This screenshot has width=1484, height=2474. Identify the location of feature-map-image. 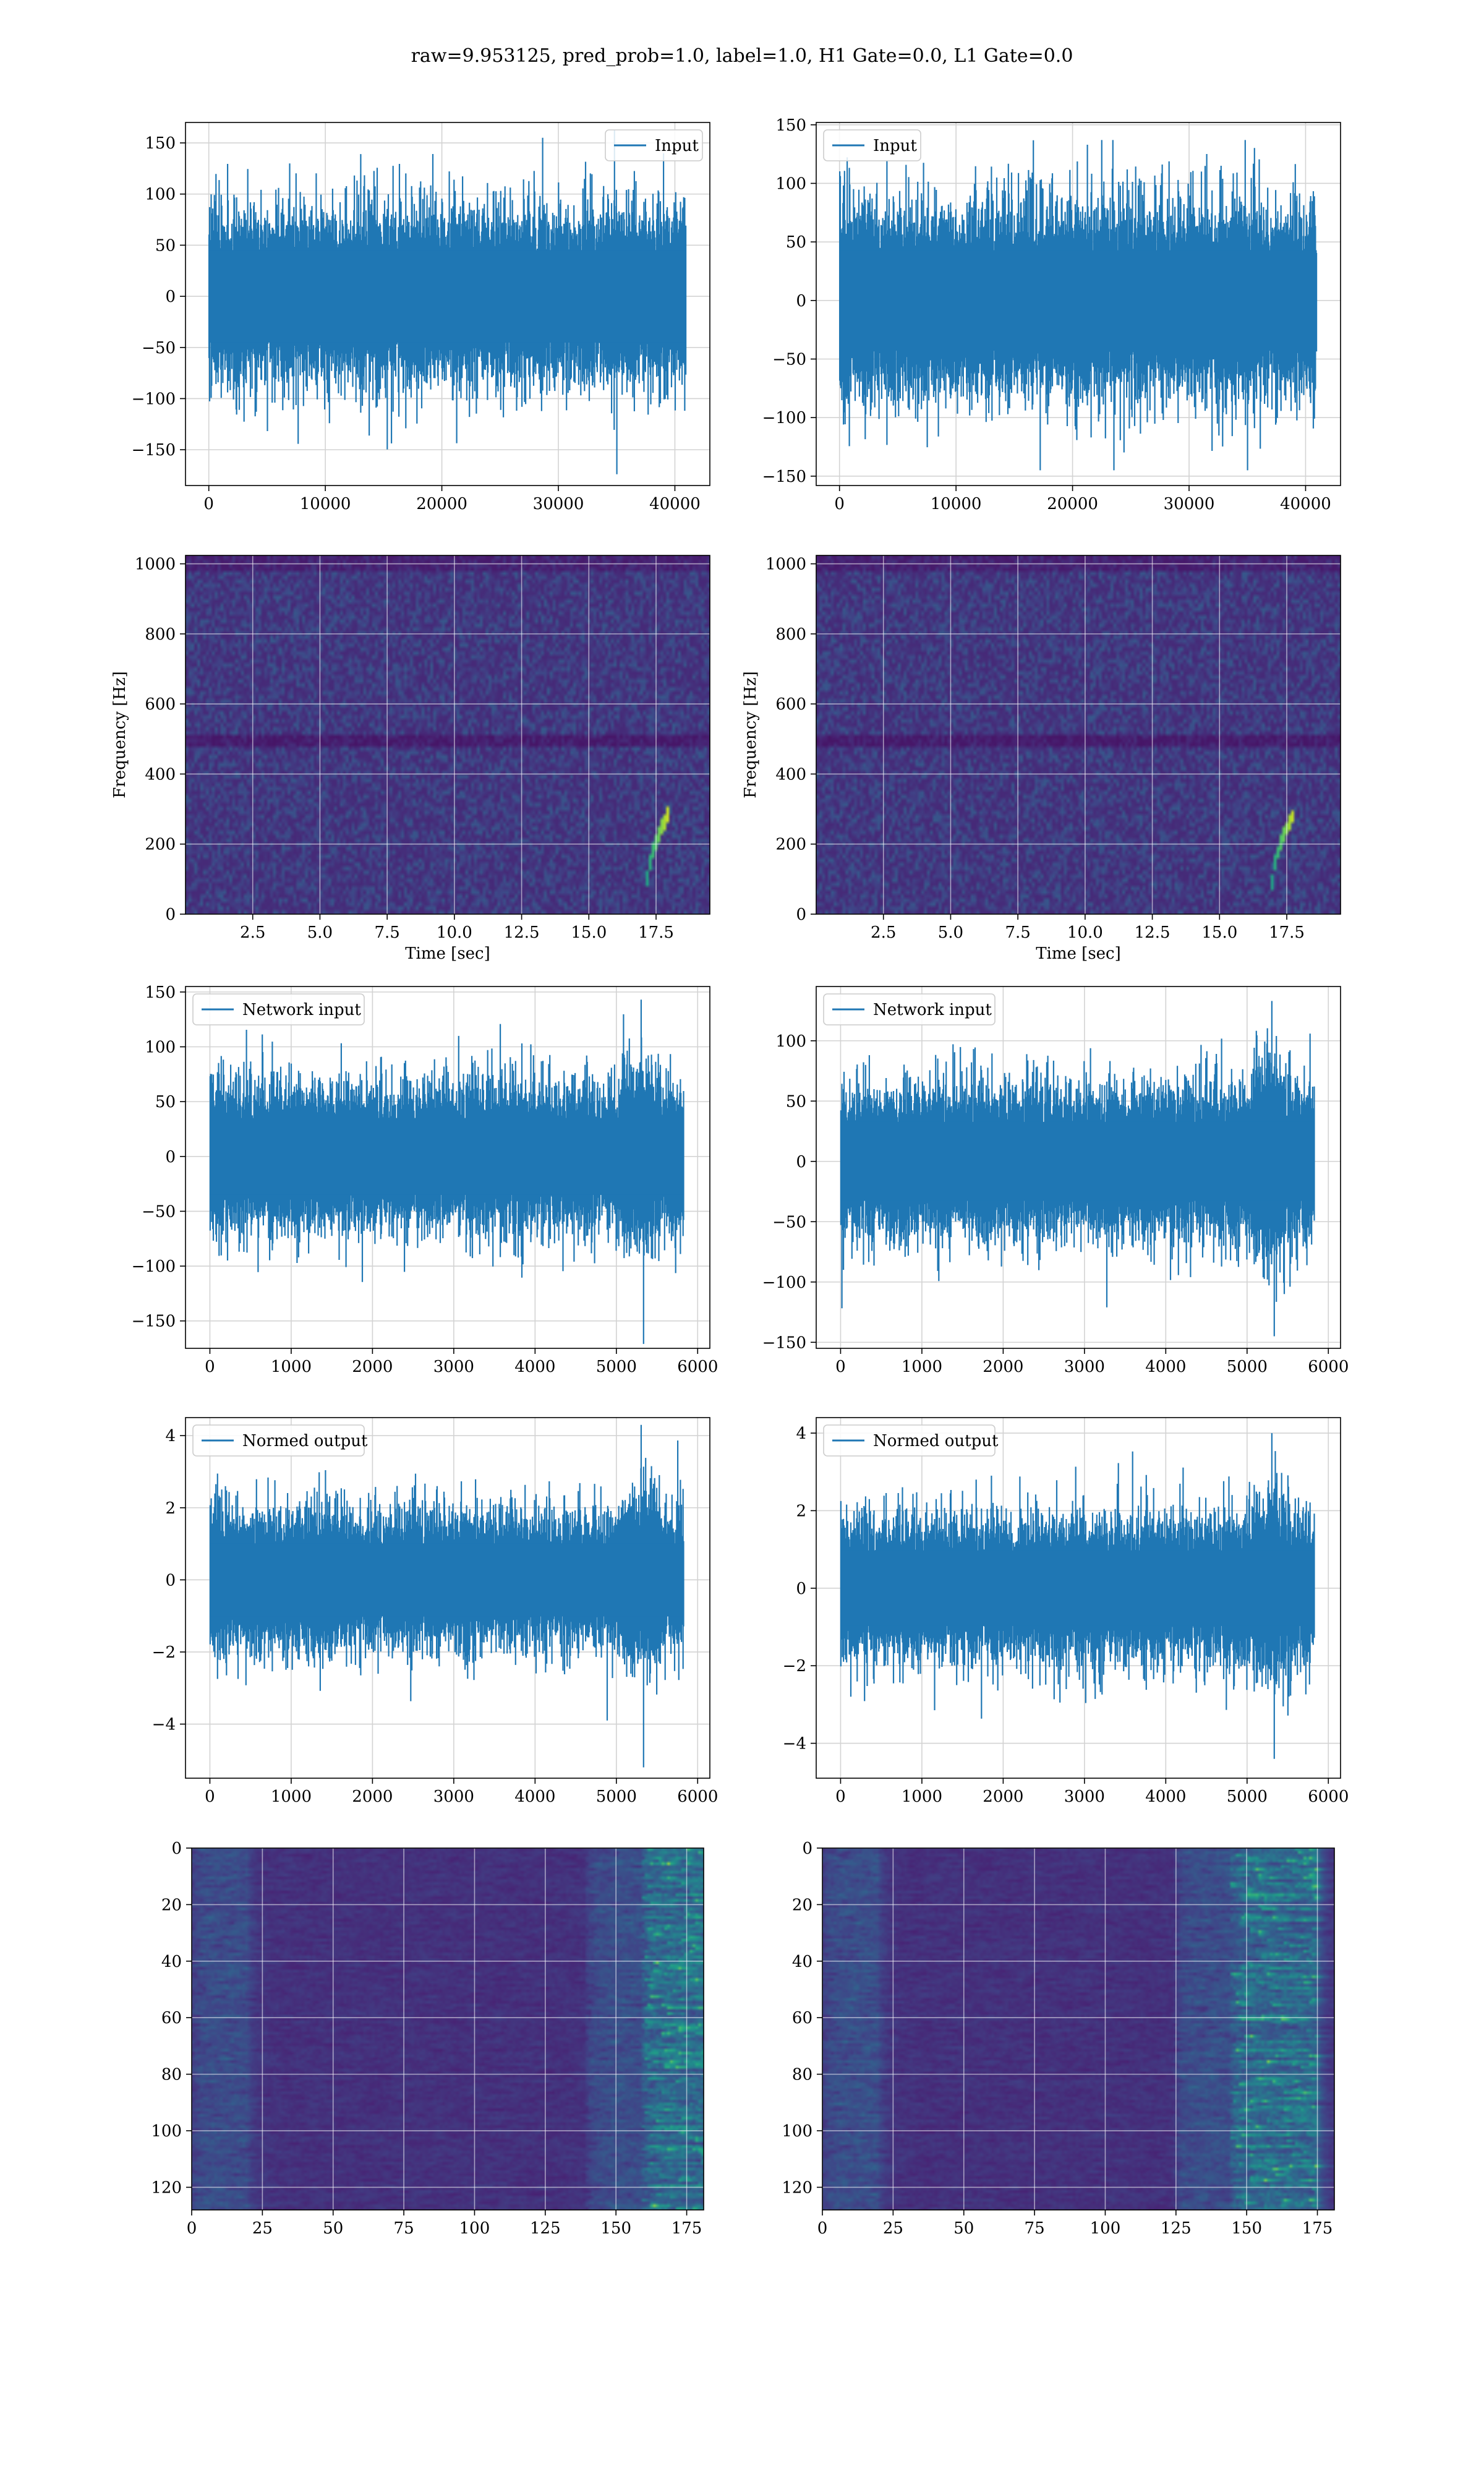
(448, 2029).